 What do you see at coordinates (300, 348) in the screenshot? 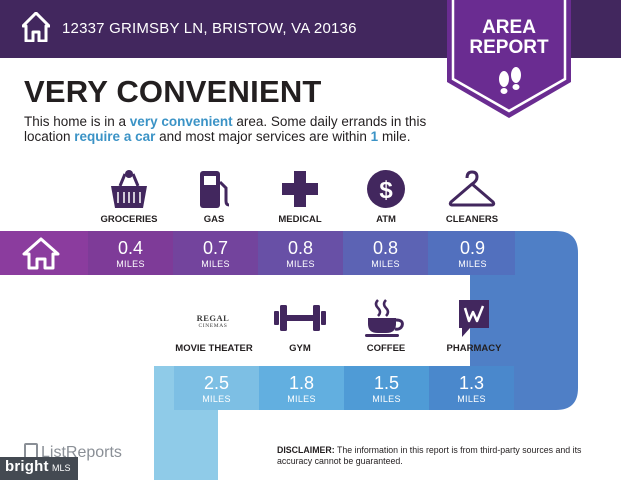
I see `category-label: GYM` at bounding box center [300, 348].